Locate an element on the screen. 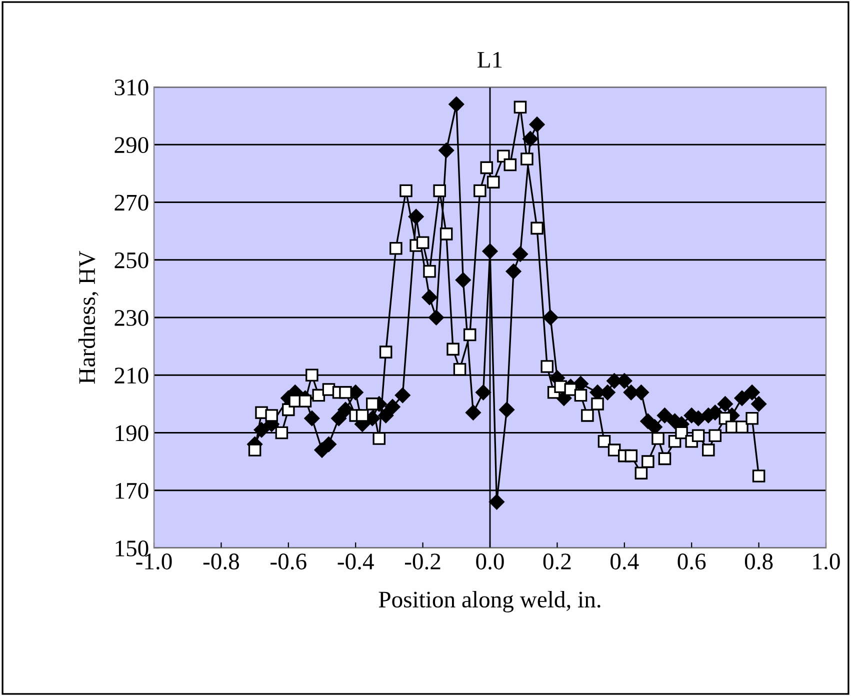 The image size is (851, 696). x-tick-label: -0.6 is located at coordinates (288, 562).